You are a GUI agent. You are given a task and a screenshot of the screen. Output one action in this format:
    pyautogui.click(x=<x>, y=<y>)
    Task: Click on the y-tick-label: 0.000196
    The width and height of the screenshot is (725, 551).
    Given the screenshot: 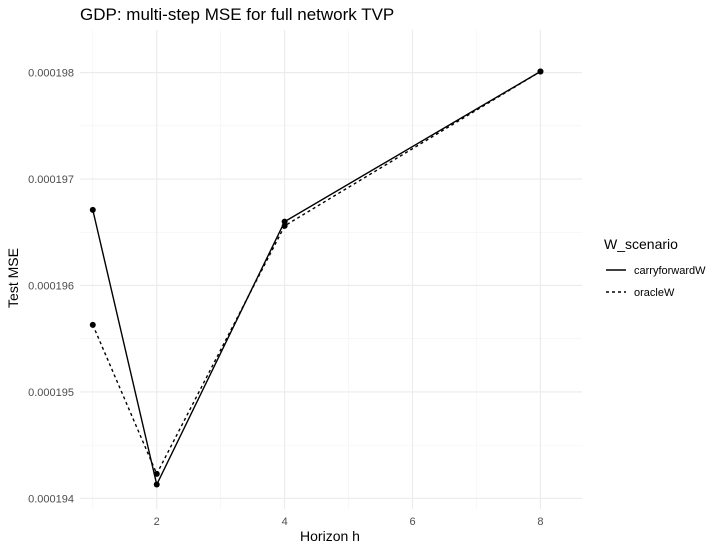 What is the action you would take?
    pyautogui.click(x=51, y=286)
    